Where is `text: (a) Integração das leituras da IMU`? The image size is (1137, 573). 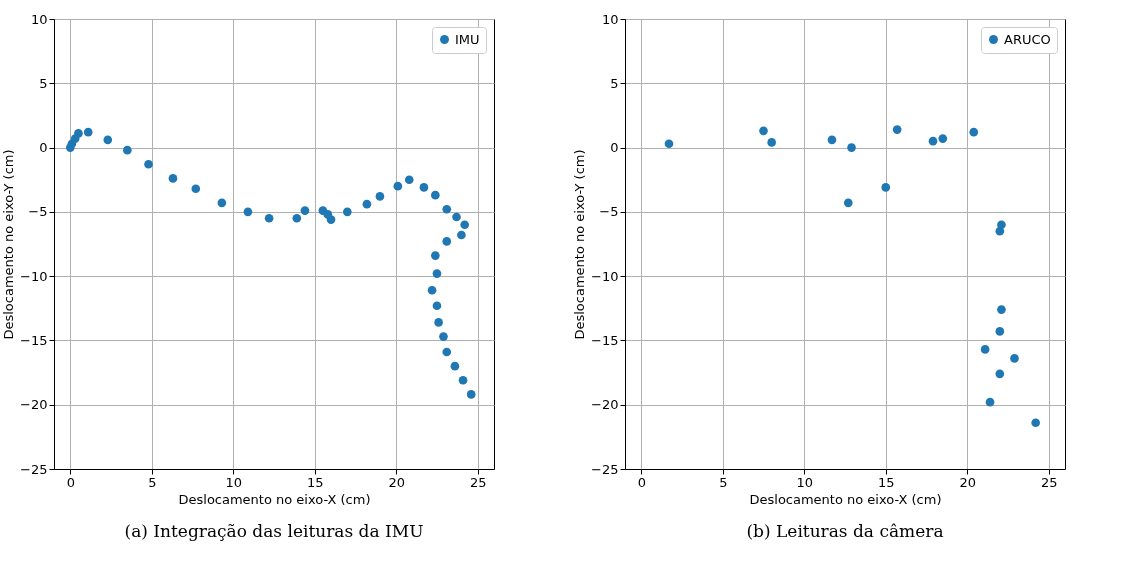 text: (a) Integração das leituras da IMU is located at coordinates (274, 531).